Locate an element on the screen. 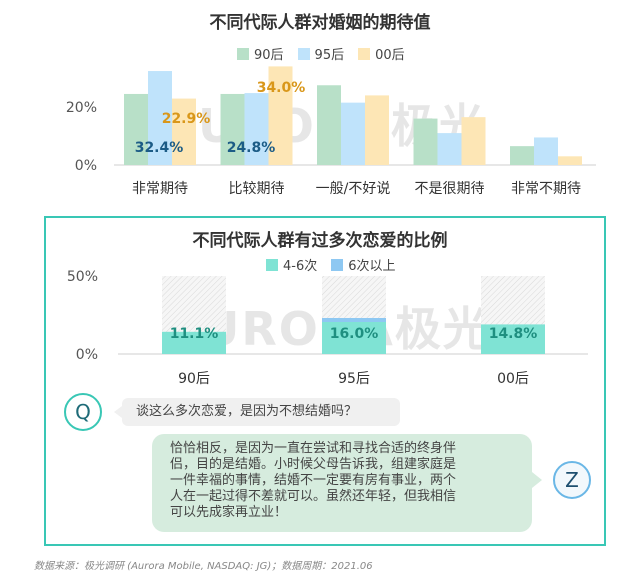 This screenshot has height=578, width=640. x-tick-label: 90后 is located at coordinates (194, 379).